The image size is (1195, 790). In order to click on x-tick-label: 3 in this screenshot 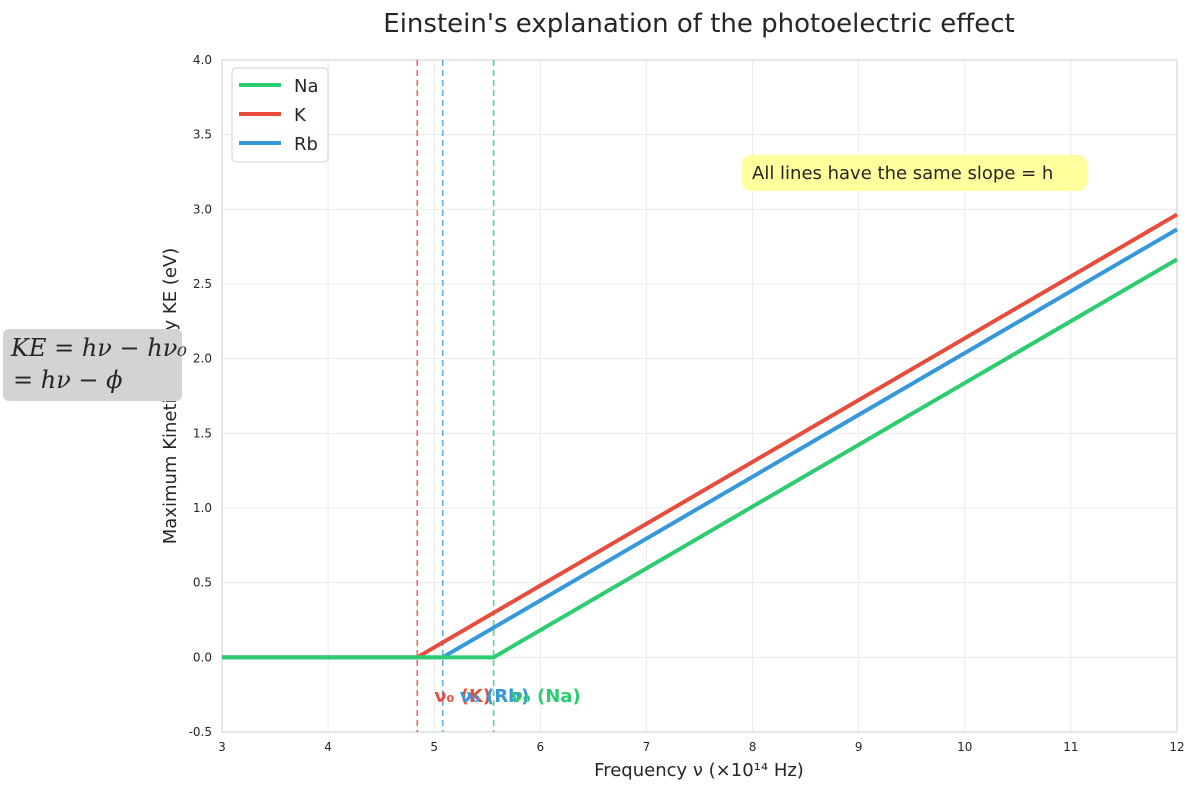, I will do `click(222, 747)`.